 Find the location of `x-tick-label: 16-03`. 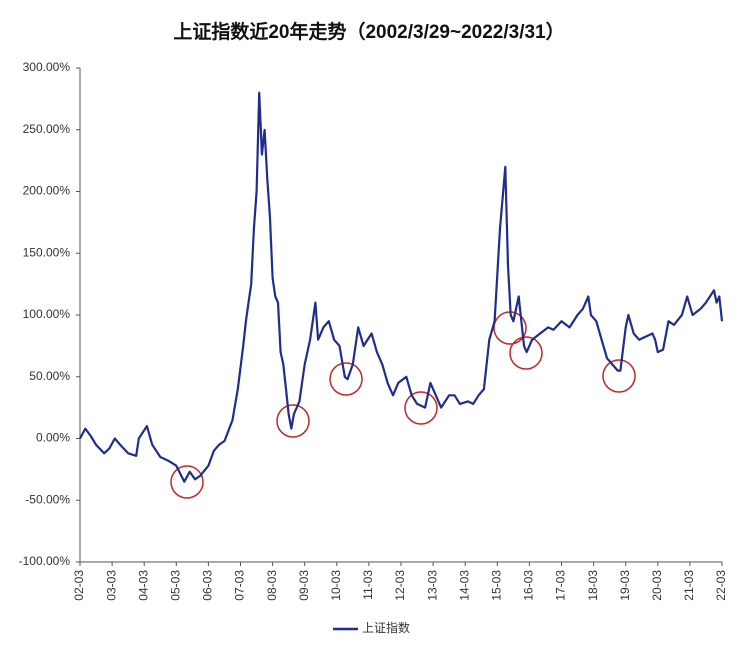

x-tick-label: 16-03 is located at coordinates (529, 585).